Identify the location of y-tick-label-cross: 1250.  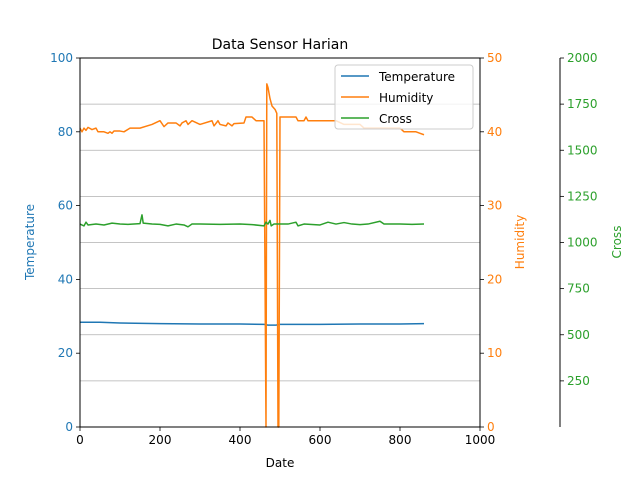
(582, 196).